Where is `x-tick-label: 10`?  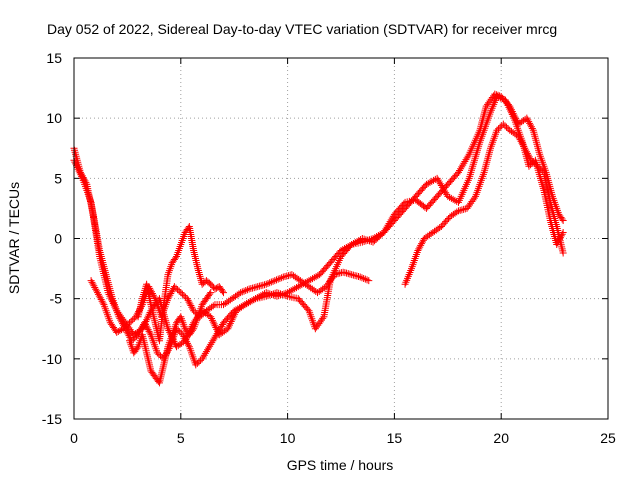
x-tick-label: 10 is located at coordinates (288, 438).